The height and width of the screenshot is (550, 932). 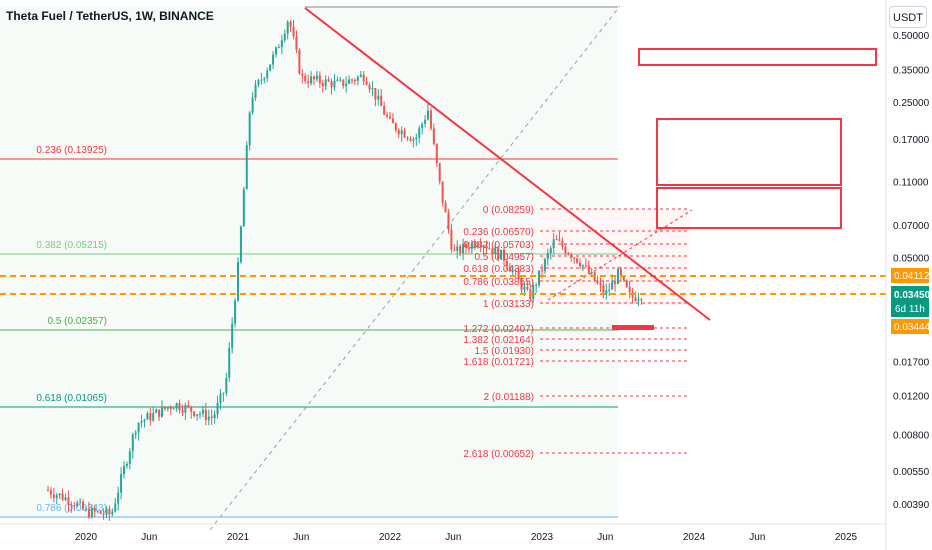 I want to click on currency-unit-button: USDT, so click(x=908, y=17).